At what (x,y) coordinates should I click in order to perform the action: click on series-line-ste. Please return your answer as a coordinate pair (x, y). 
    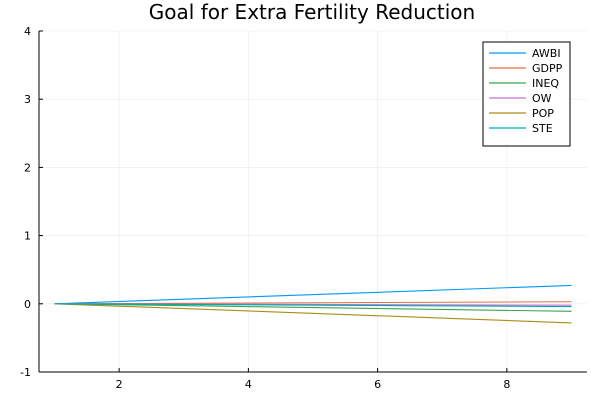
    Looking at the image, I should click on (313, 305).